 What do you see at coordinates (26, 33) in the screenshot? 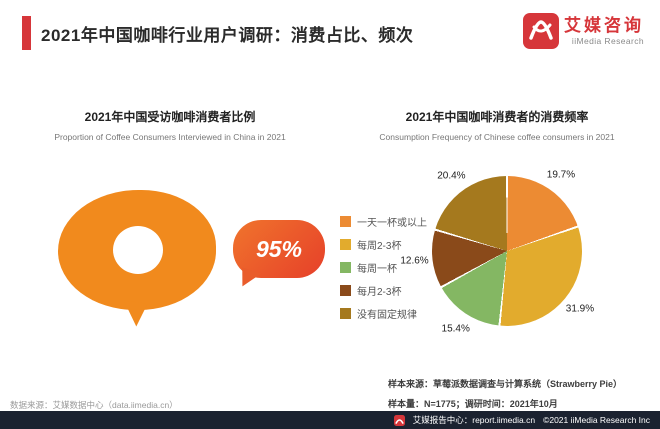
I see `title-accent-bar` at bounding box center [26, 33].